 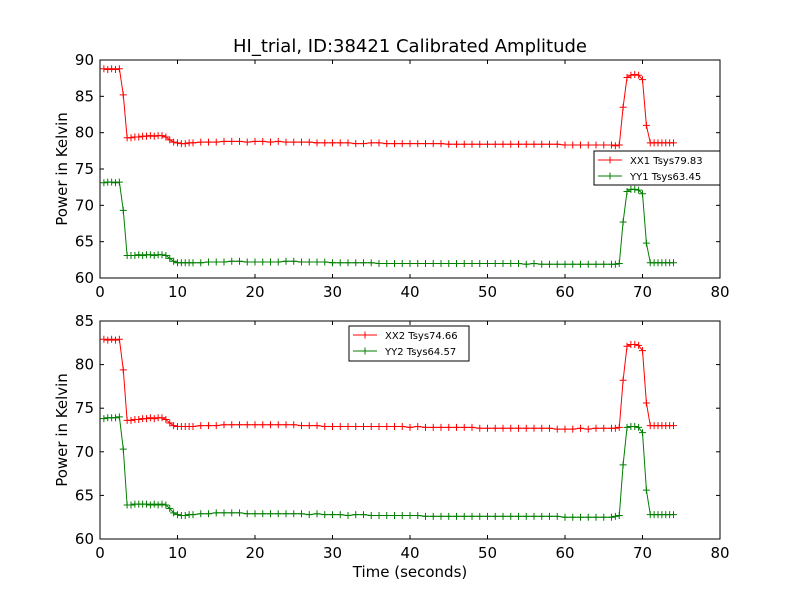 What do you see at coordinates (410, 46) in the screenshot?
I see `top-chart-title: HI_trial, ID:38421 Calibrated Amplitude` at bounding box center [410, 46].